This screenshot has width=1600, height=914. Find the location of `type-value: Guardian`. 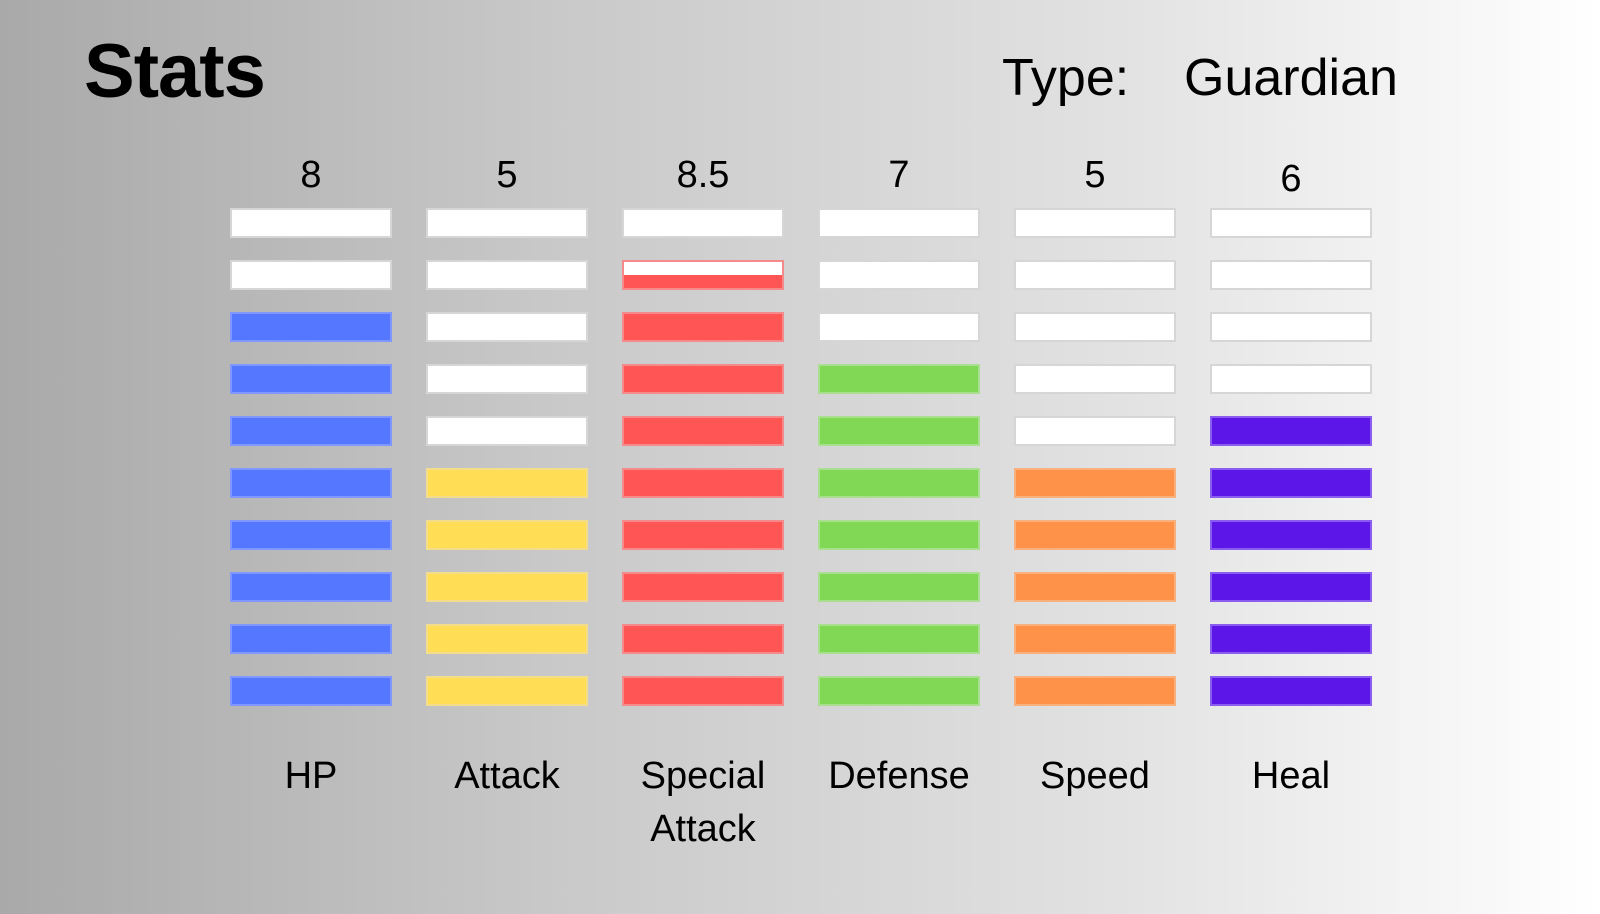

type-value: Guardian is located at coordinates (1291, 78).